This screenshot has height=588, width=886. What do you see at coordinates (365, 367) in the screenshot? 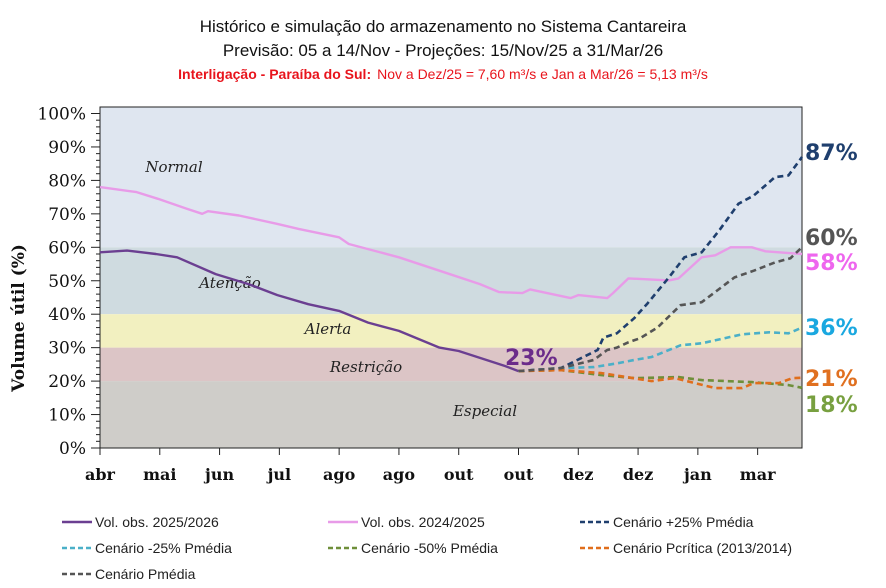
I see `zone-label: Restrição` at bounding box center [365, 367].